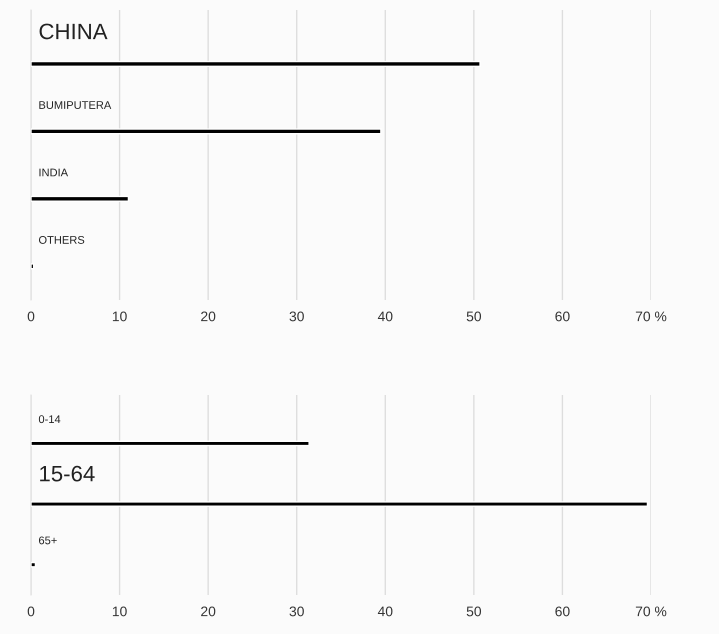  Describe the element at coordinates (48, 540) in the screenshot. I see `y-tick-label: 65+` at that location.